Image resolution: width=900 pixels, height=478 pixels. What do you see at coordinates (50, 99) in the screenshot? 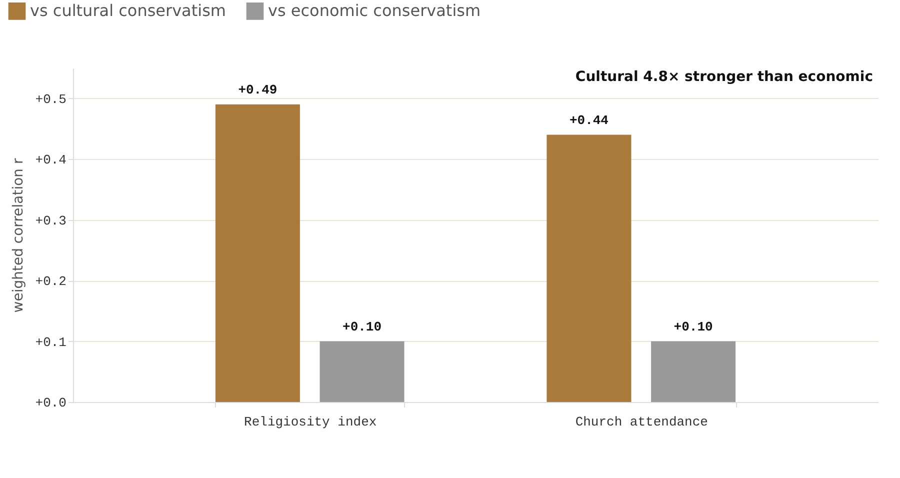
I see `y-tick-label: +0.5` at bounding box center [50, 99].